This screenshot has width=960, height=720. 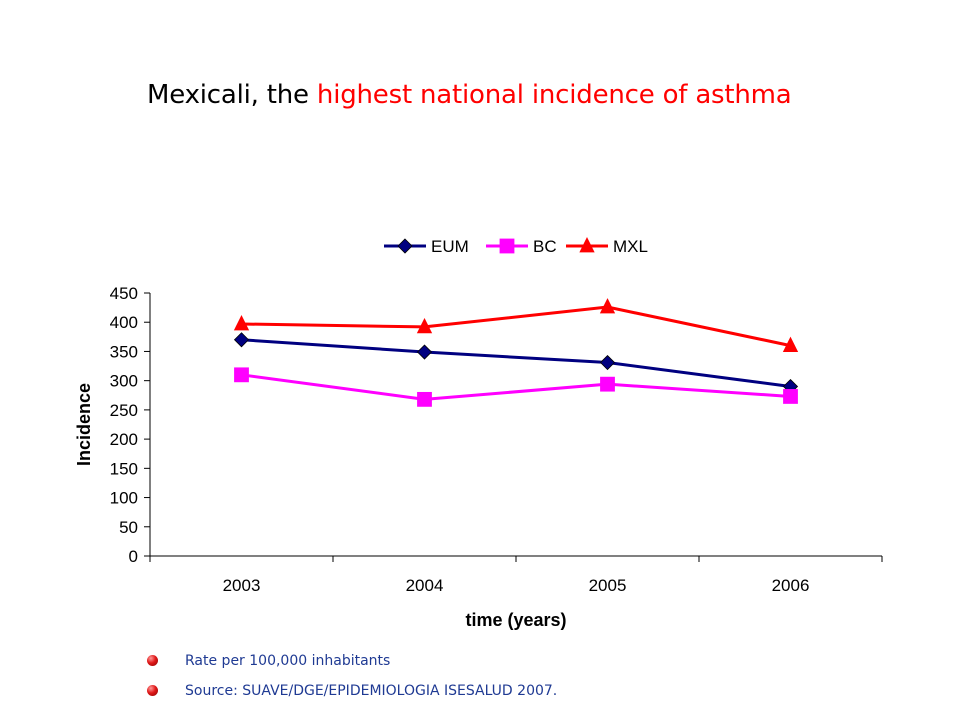 What do you see at coordinates (450, 246) in the screenshot?
I see `legend-label: EUM` at bounding box center [450, 246].